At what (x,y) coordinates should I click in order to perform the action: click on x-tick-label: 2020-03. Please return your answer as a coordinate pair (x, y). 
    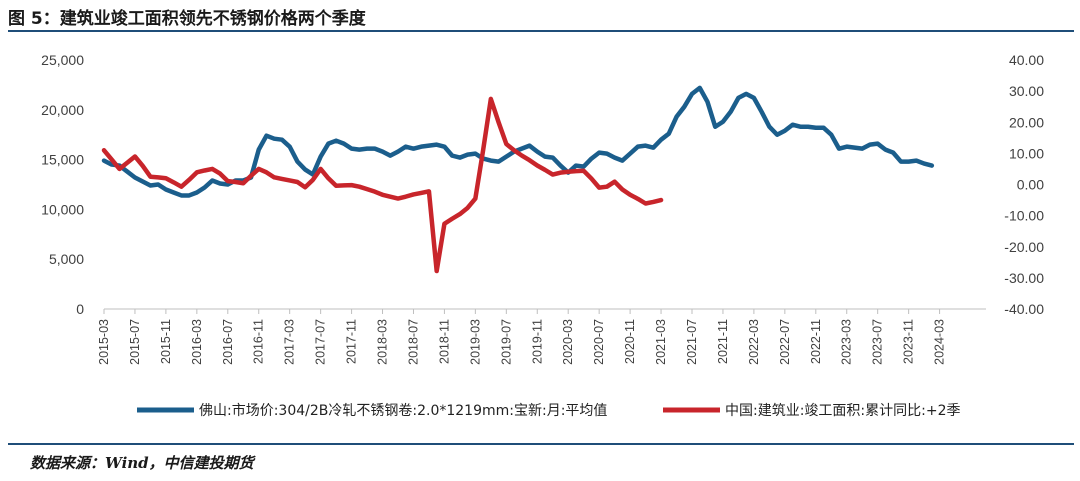
    Looking at the image, I should click on (568, 342).